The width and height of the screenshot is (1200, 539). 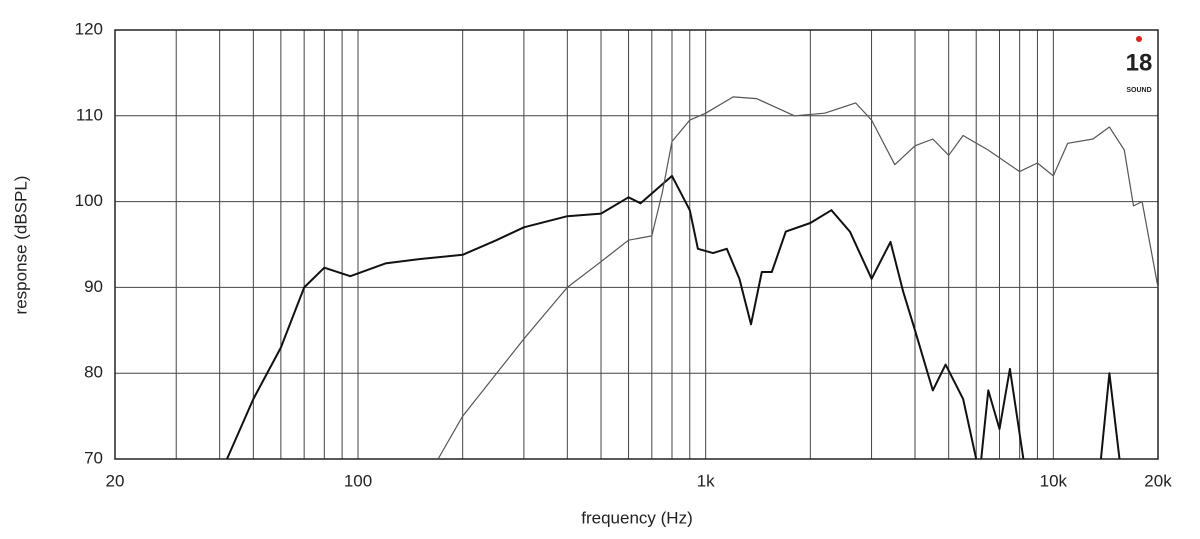 What do you see at coordinates (1139, 39) in the screenshot?
I see `logo-star` at bounding box center [1139, 39].